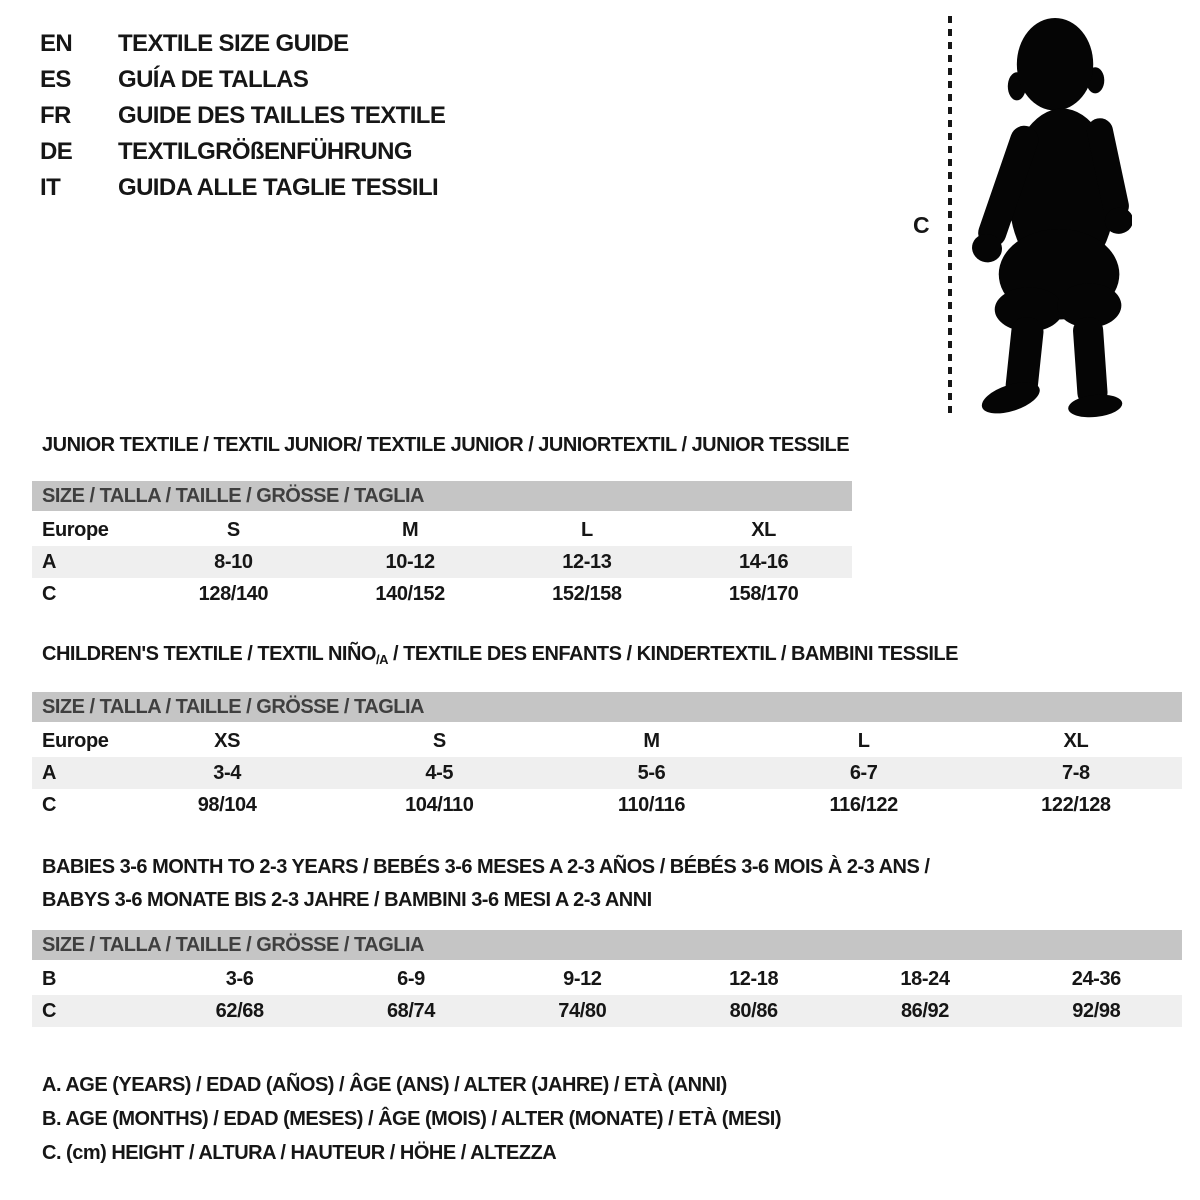  What do you see at coordinates (442, 562) in the screenshot?
I see `table-row: A 8-10 10-12 12-13 14-16` at bounding box center [442, 562].